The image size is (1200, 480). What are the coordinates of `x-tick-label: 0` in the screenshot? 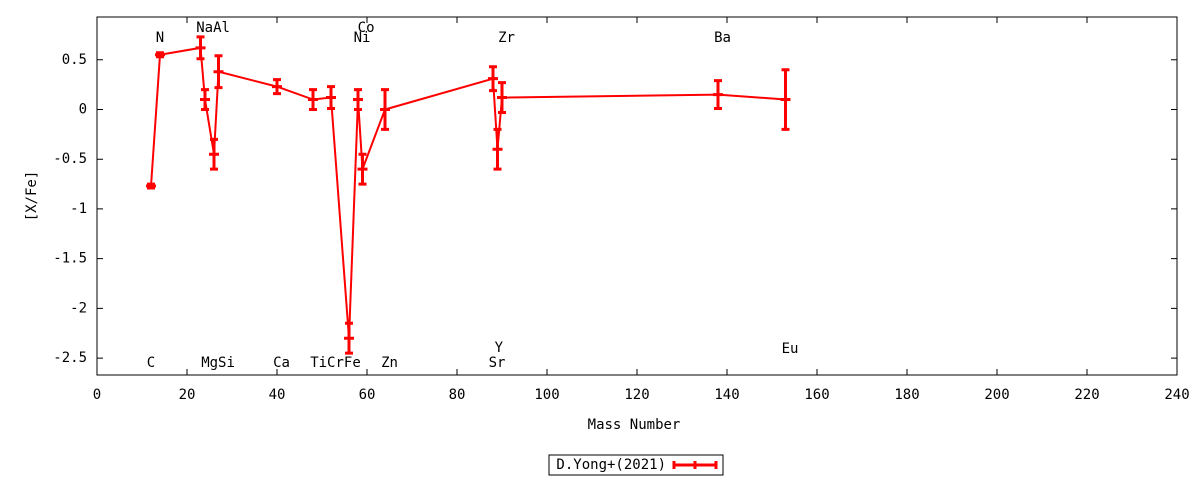 It's located at (97, 395).